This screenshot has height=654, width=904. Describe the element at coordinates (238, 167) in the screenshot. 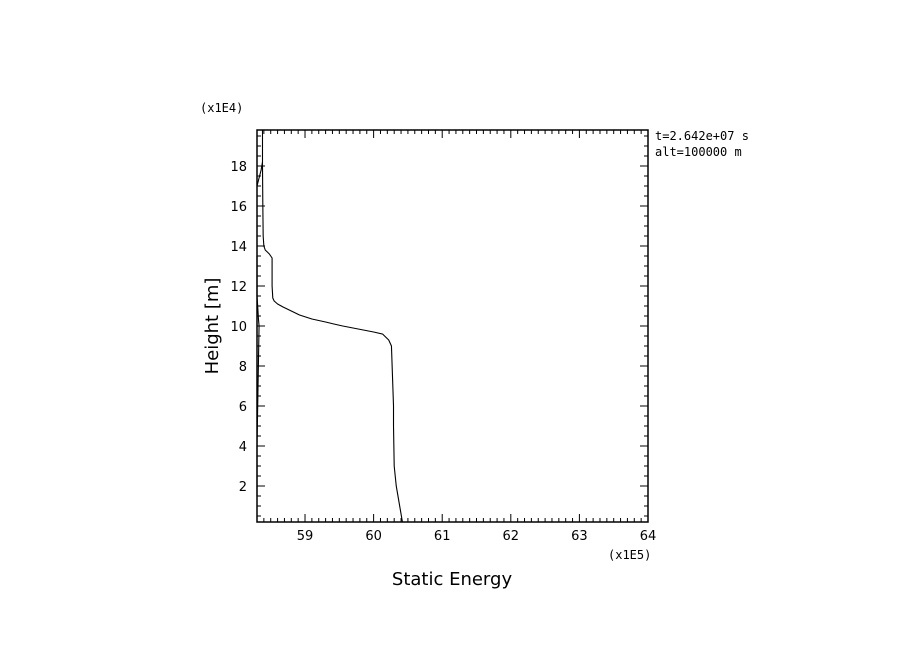

I see `y-tick-label: 18` at that location.